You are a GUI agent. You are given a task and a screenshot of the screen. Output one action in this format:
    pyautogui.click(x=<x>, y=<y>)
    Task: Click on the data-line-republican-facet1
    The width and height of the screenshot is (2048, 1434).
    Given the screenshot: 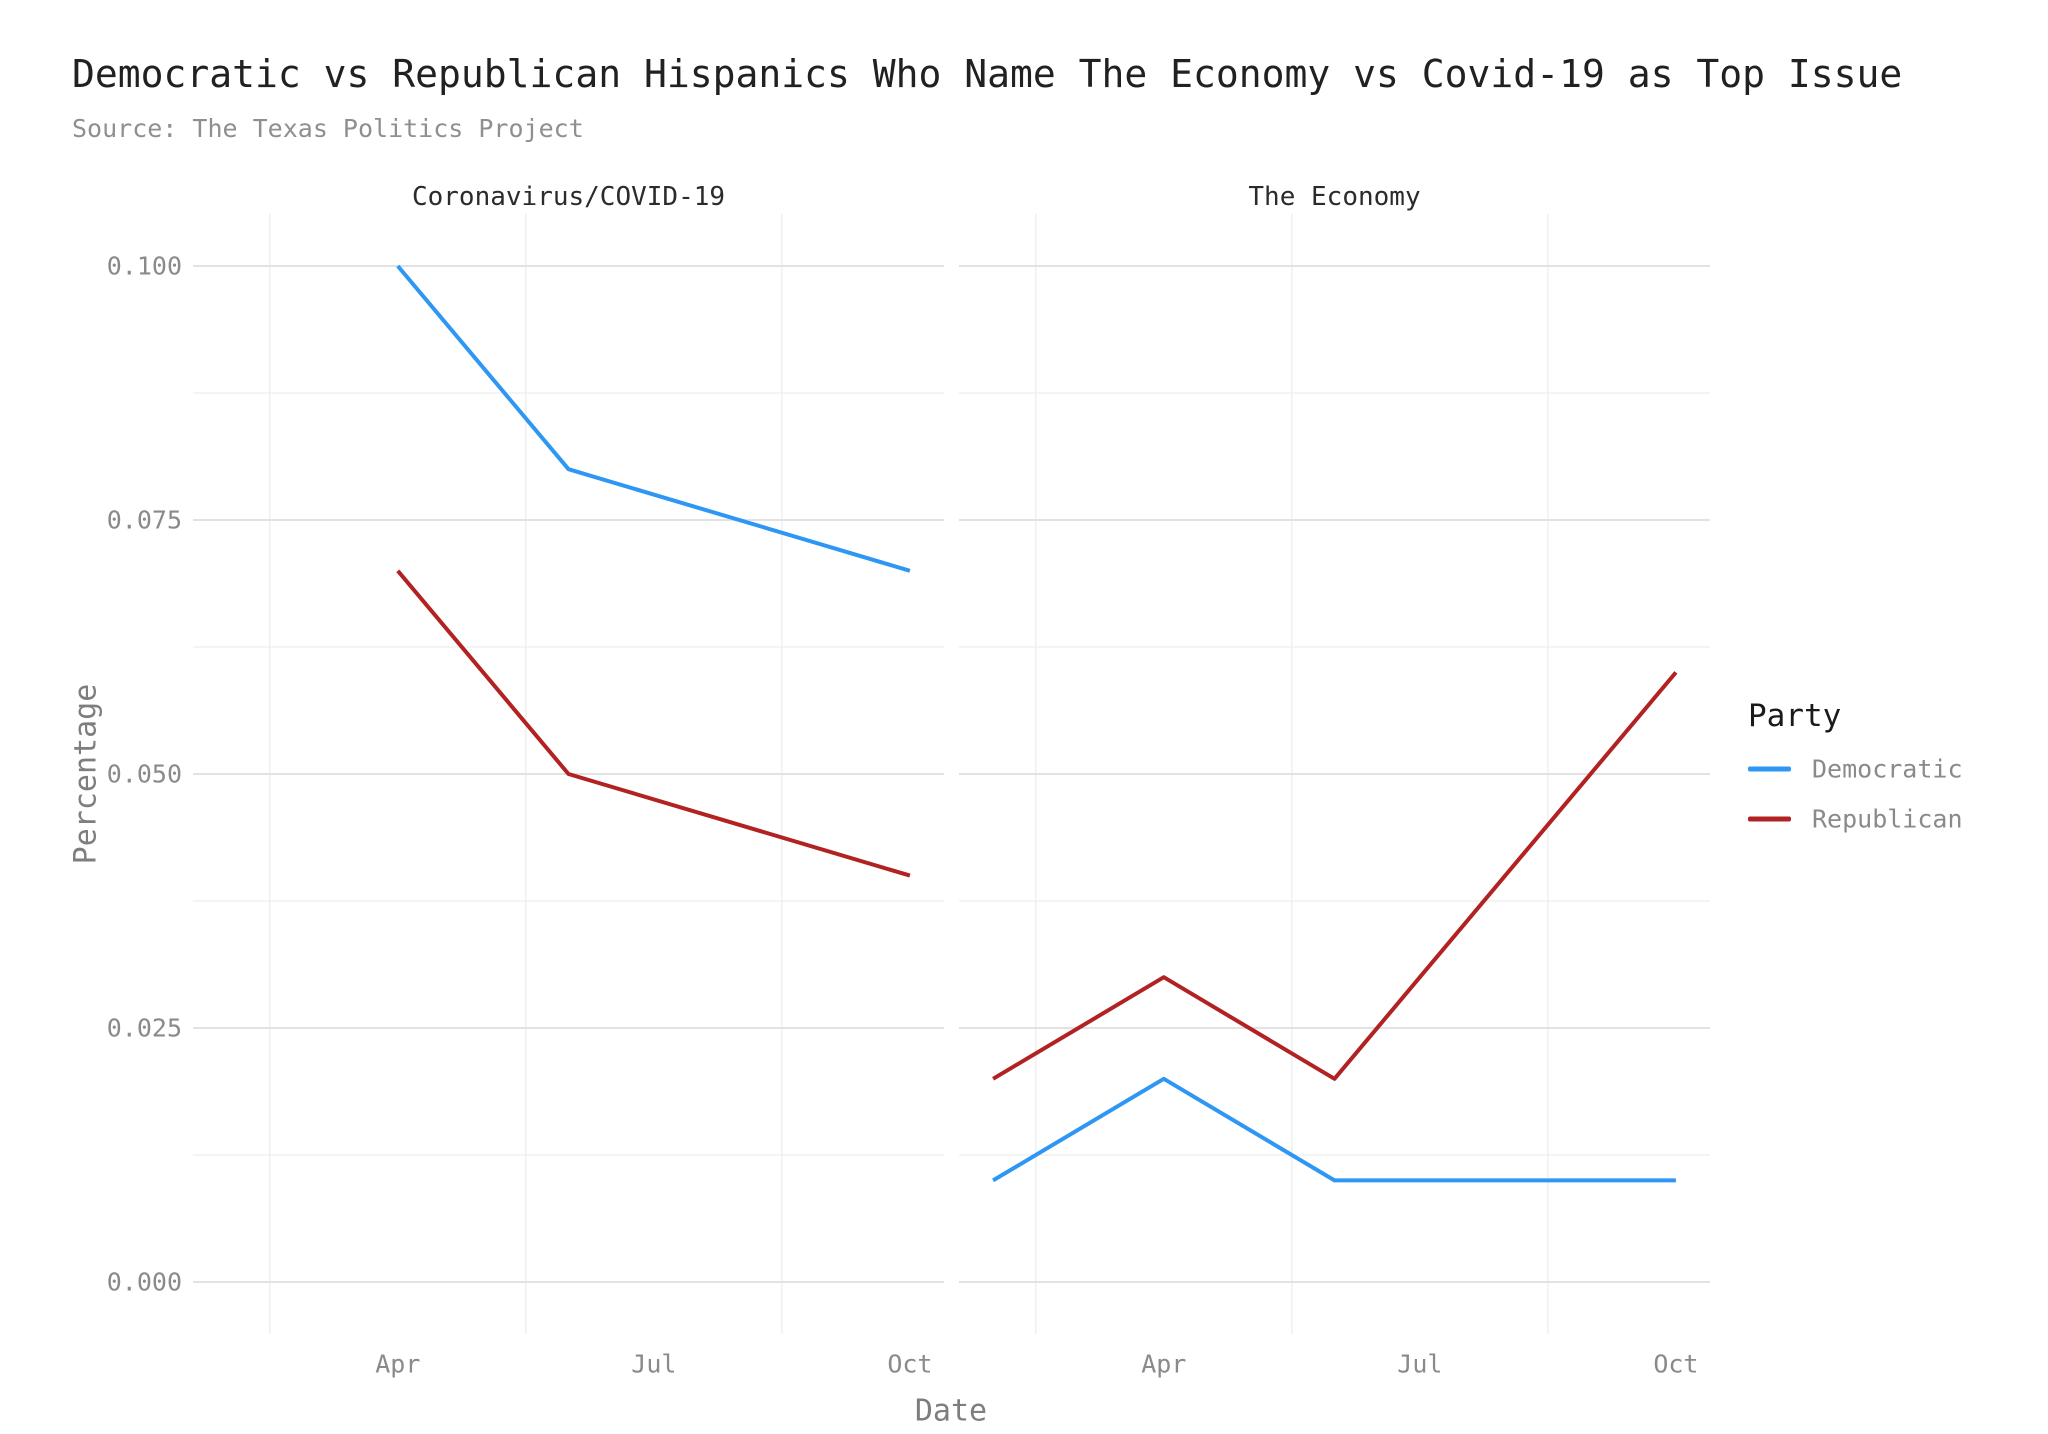 What is the action you would take?
    pyautogui.click(x=1335, y=876)
    